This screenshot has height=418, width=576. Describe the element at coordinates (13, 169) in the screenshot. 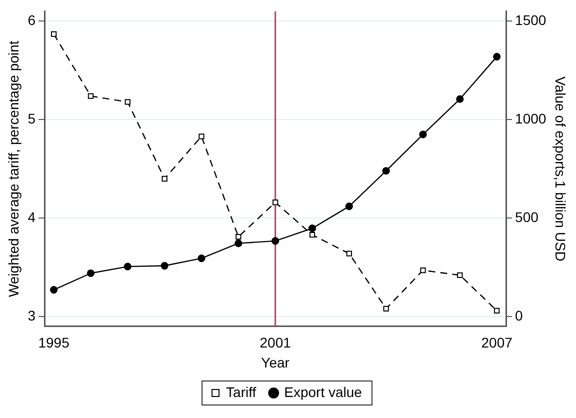

I see `y-axis-title: Weighted average tariff, percentage point` at that location.